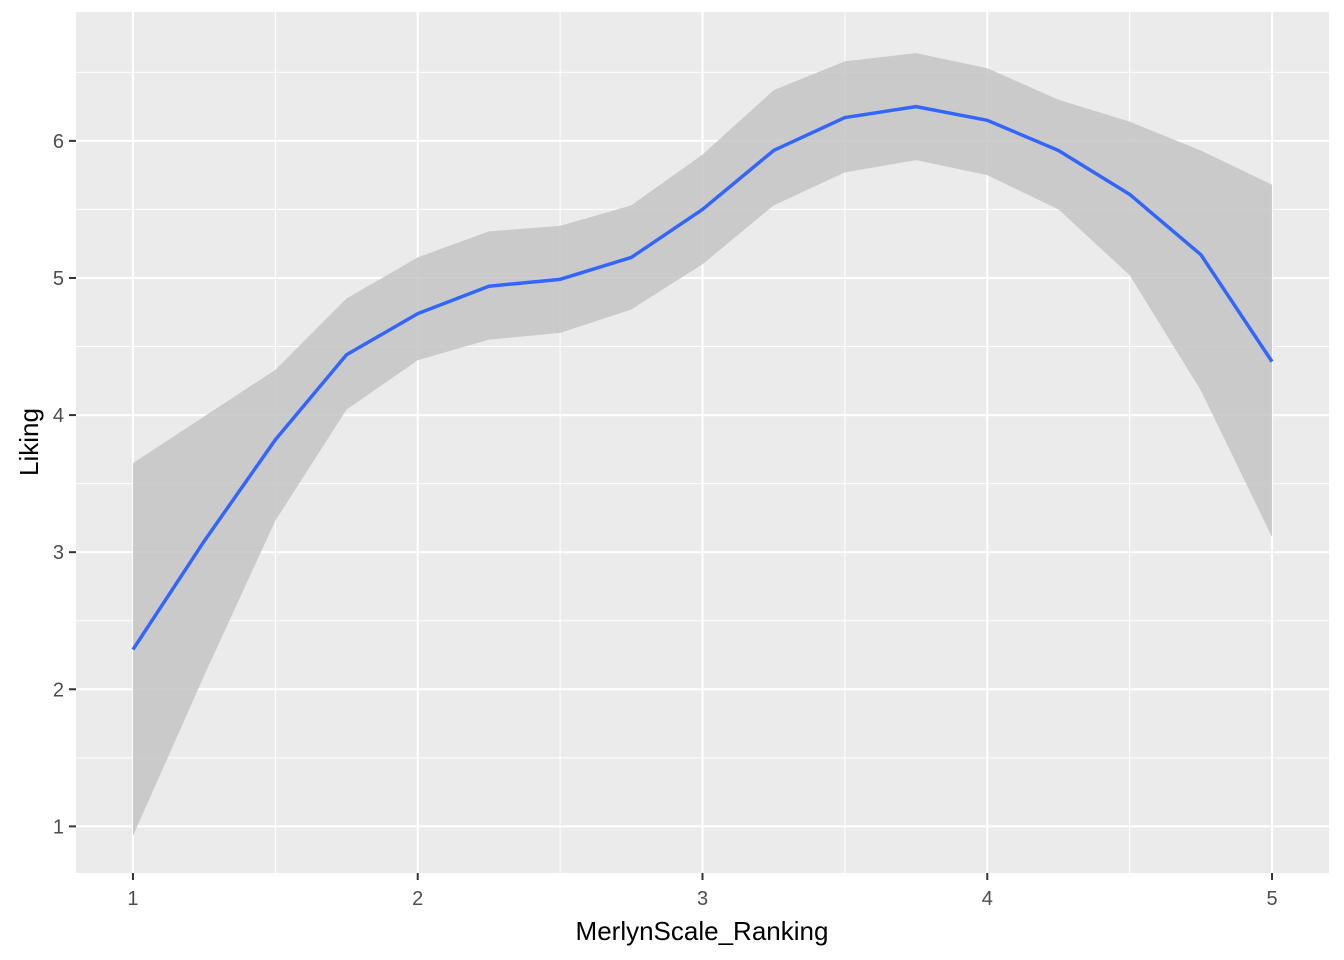 This screenshot has width=1344, height=960. I want to click on y-tick-label: 3, so click(58, 553).